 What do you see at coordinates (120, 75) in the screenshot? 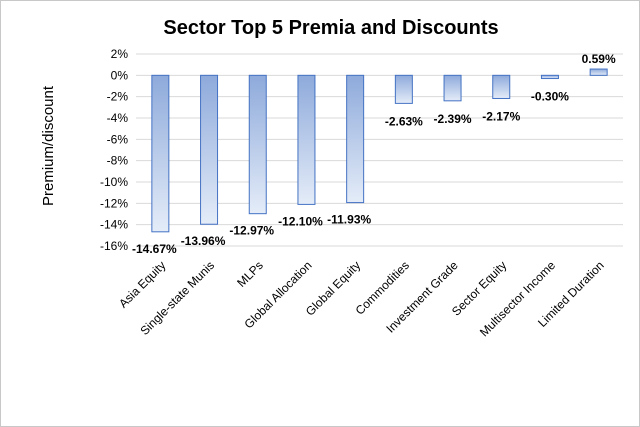
I see `y-tick-label: 0%` at bounding box center [120, 75].